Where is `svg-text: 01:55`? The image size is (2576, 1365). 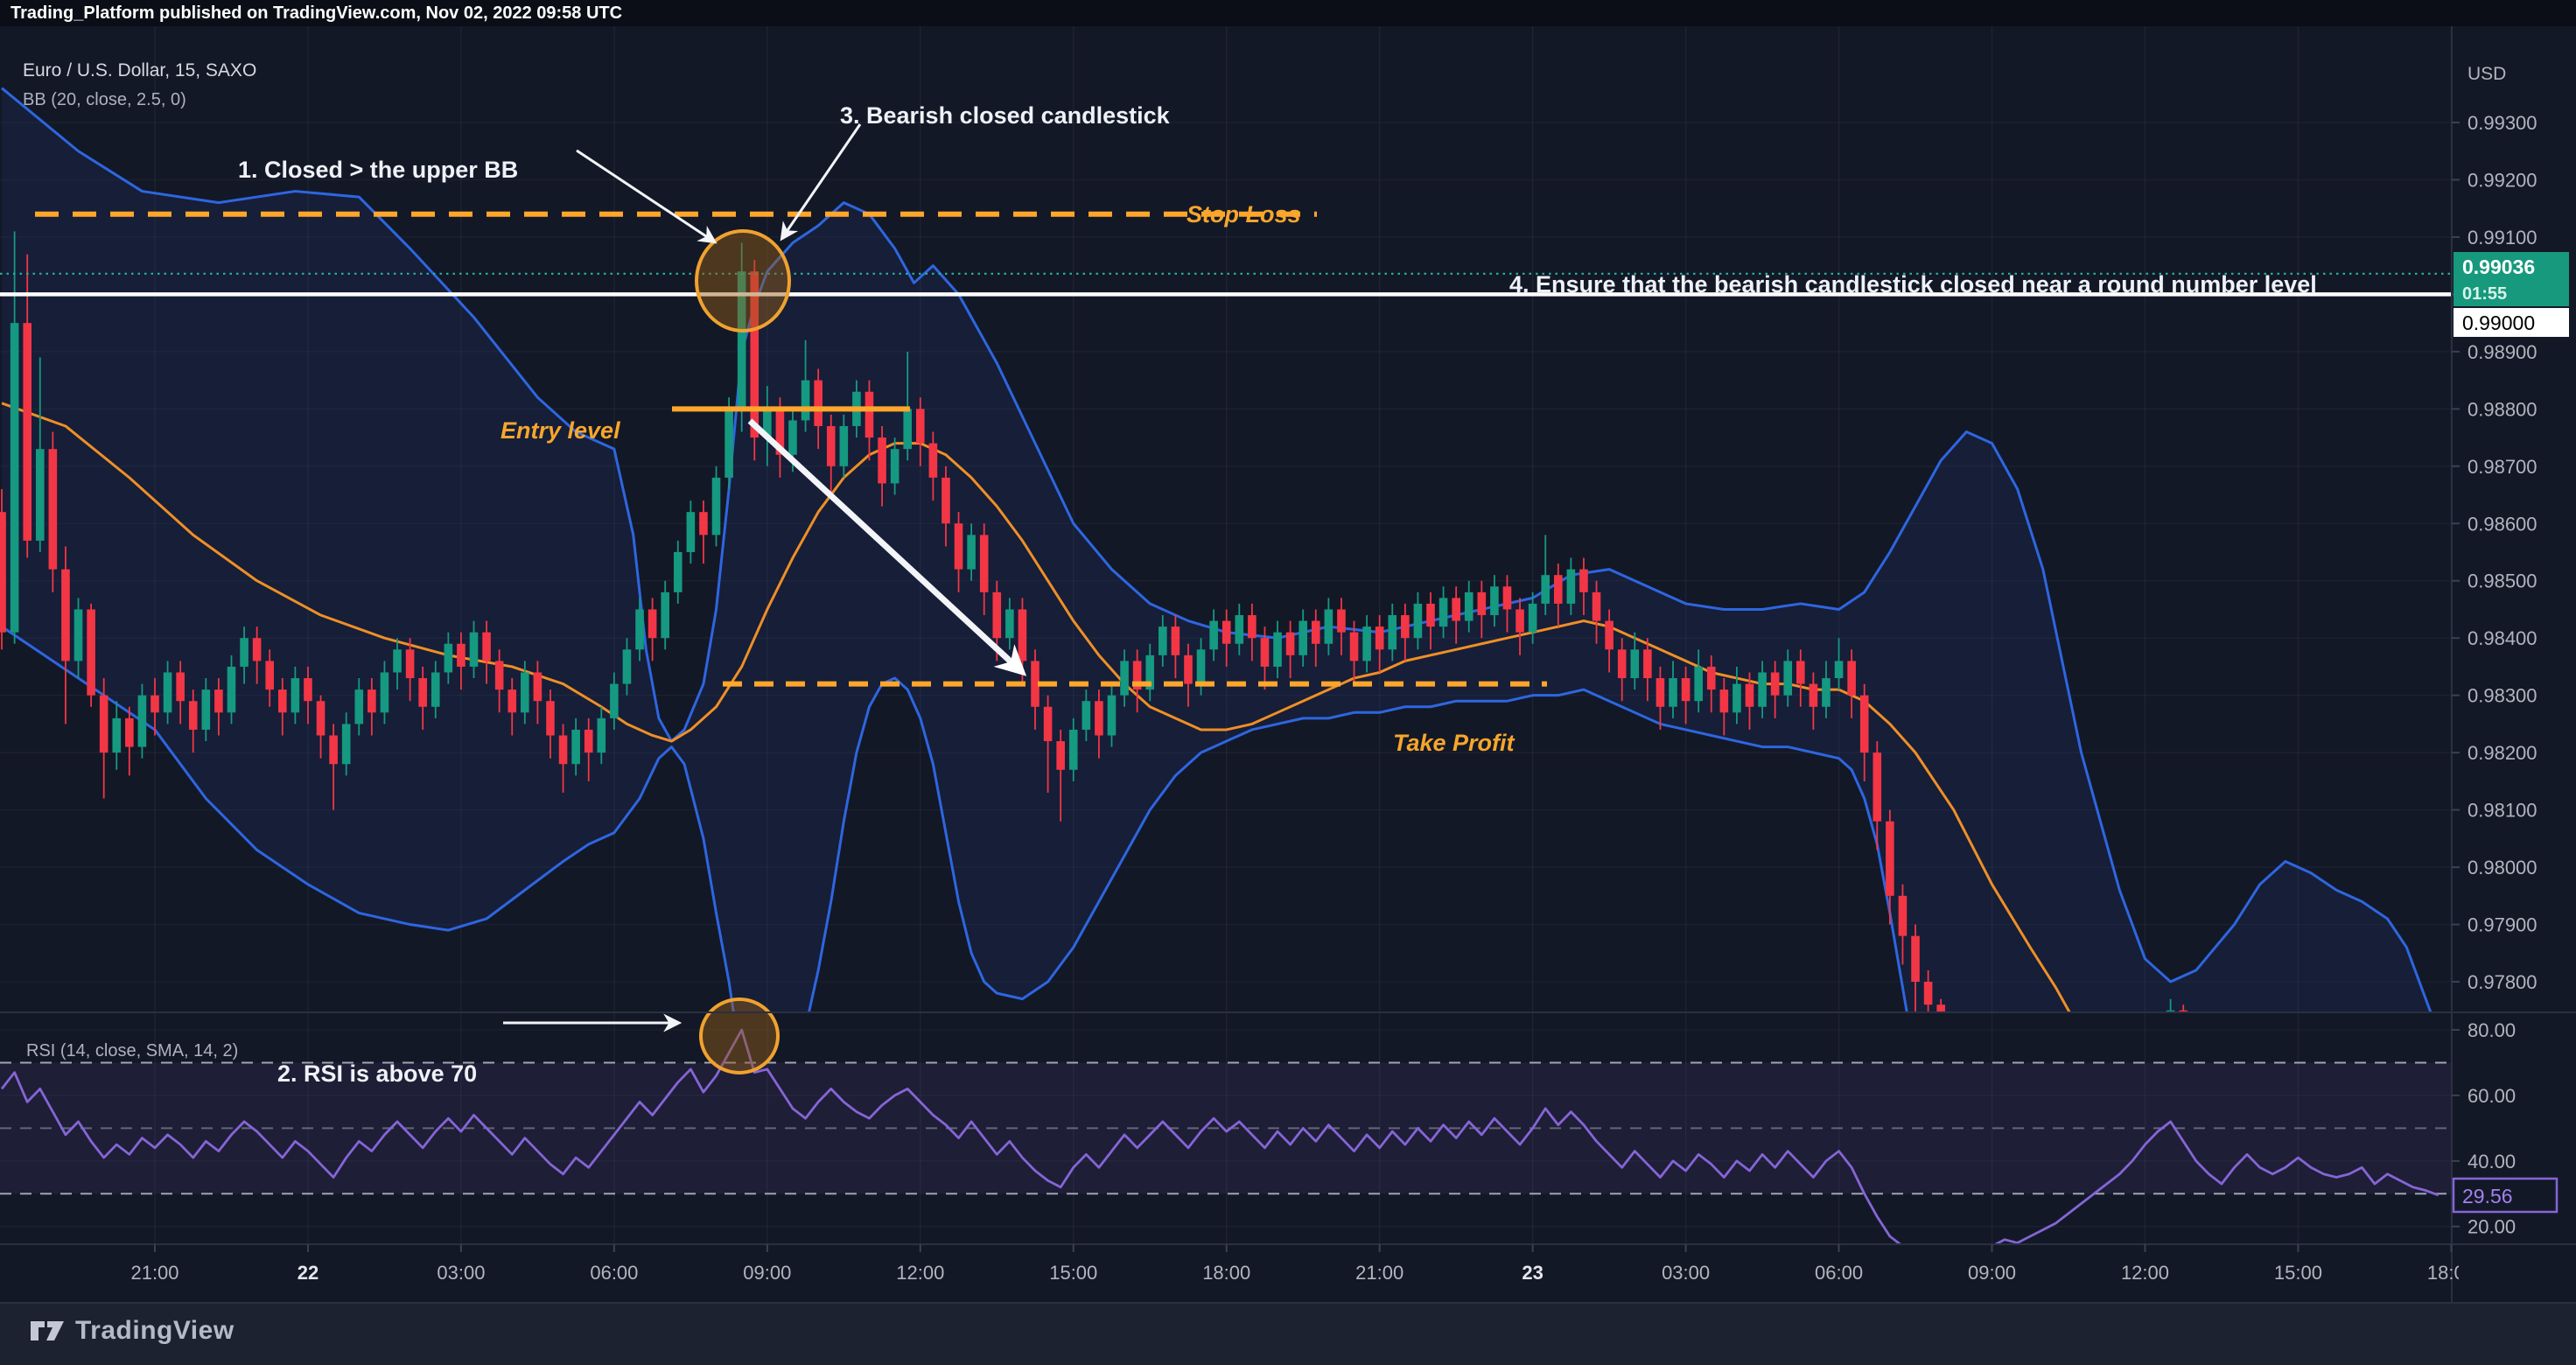
svg-text: 01:55 is located at coordinates (2484, 294).